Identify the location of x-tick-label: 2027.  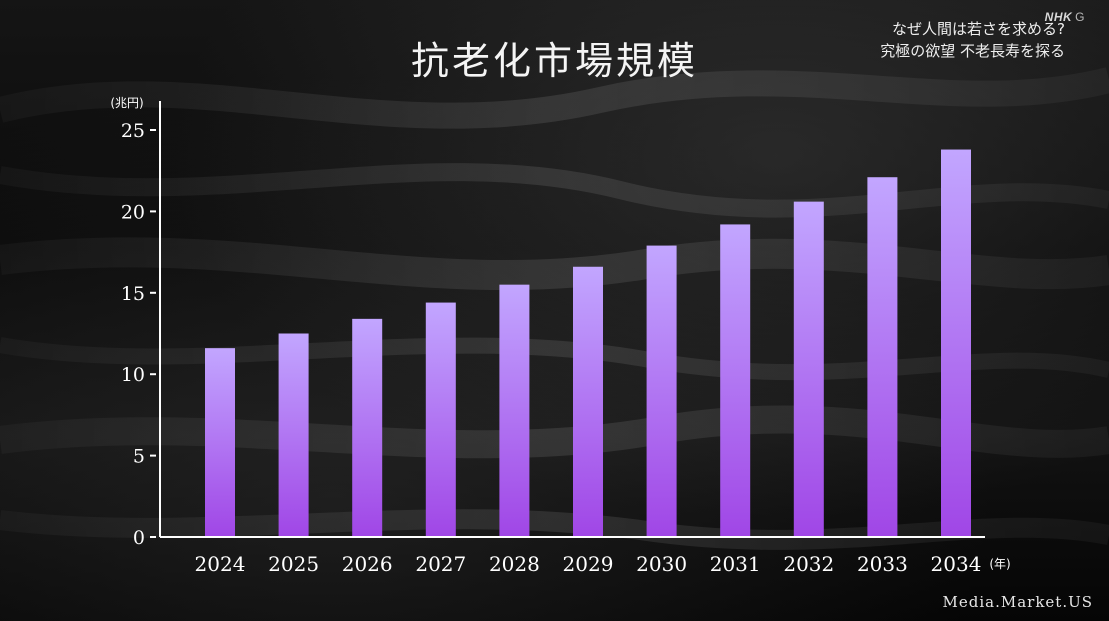
(440, 564).